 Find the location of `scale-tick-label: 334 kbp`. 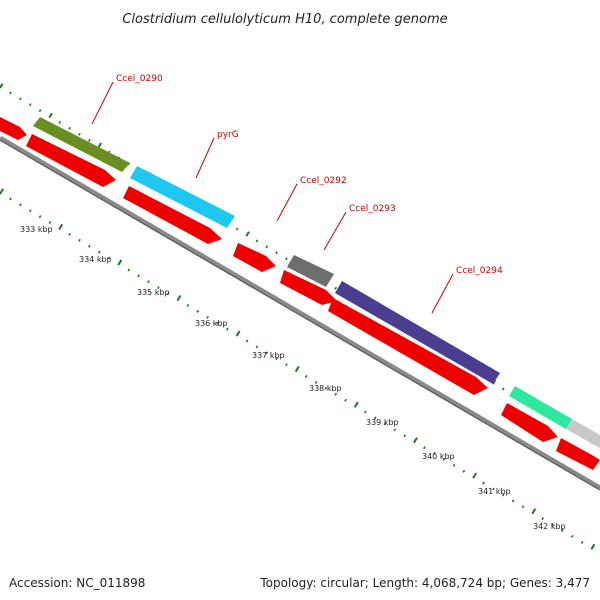

scale-tick-label: 334 kbp is located at coordinates (95, 259).